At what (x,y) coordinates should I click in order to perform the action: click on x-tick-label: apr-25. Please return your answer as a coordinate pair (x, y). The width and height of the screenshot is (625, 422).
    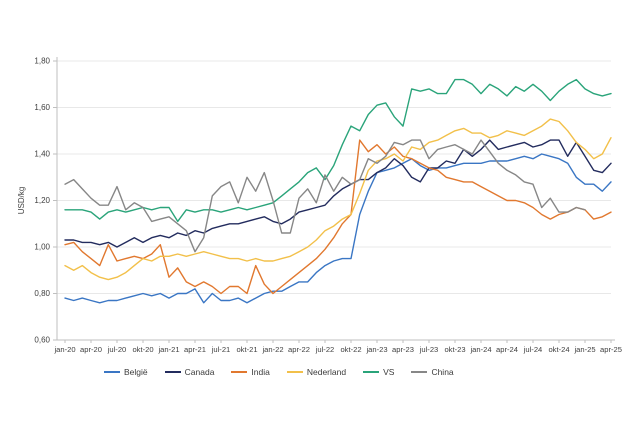
    Looking at the image, I should click on (611, 349).